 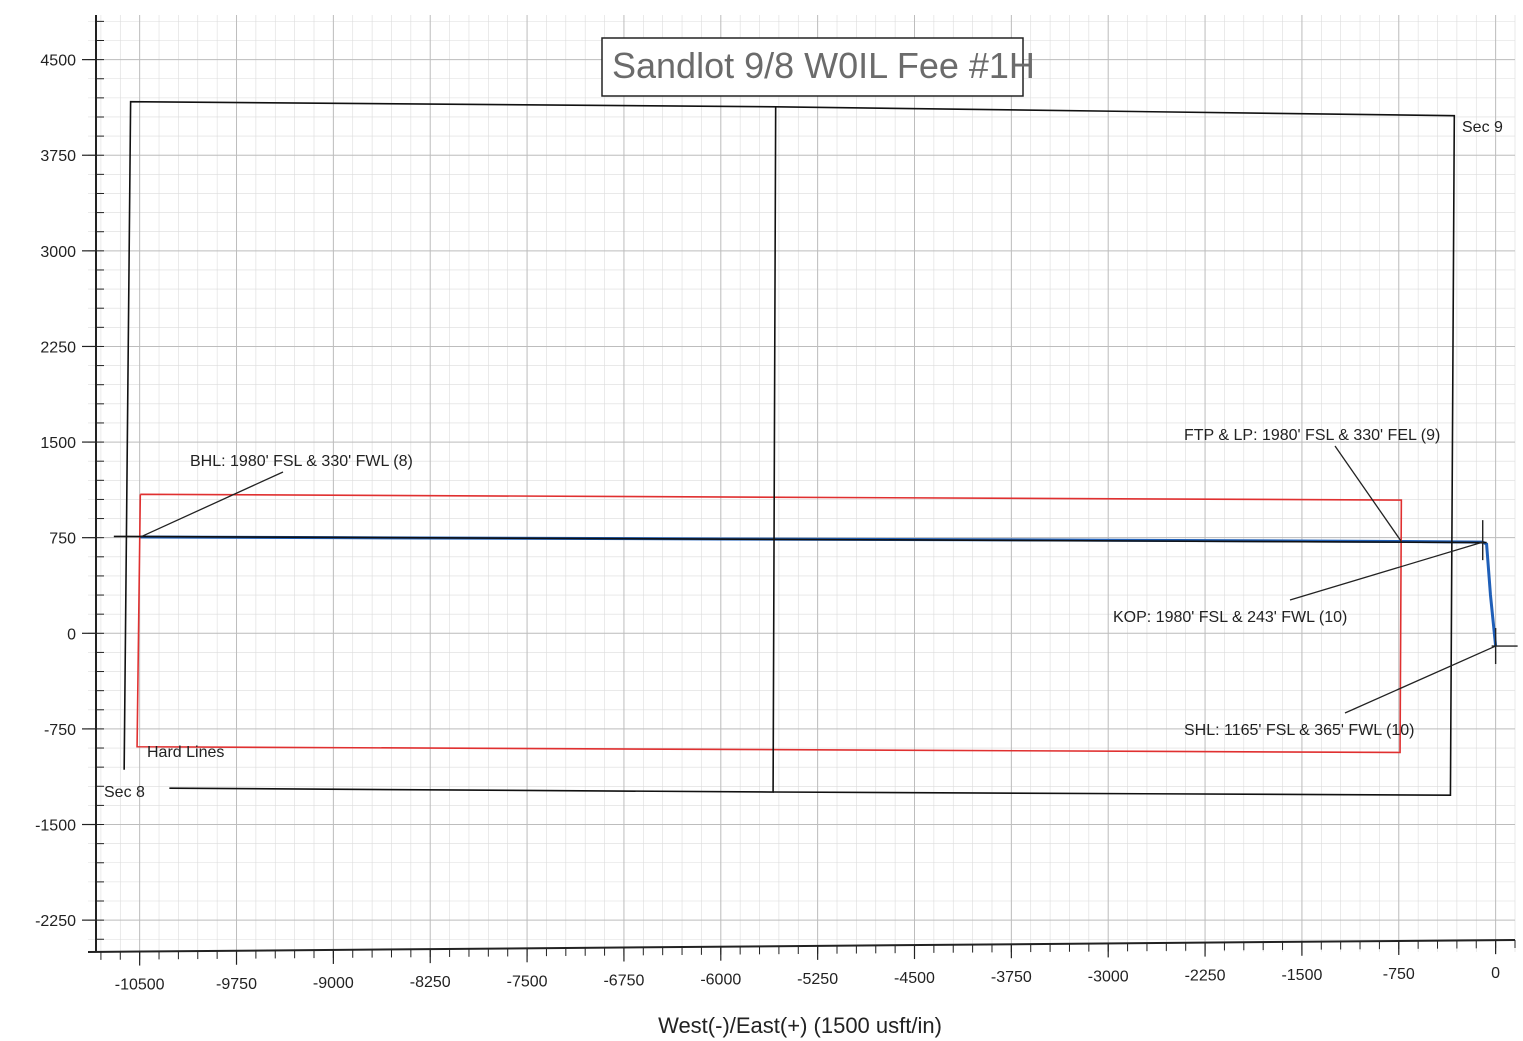 I want to click on y-tick-label: -2250, so click(x=55, y=921).